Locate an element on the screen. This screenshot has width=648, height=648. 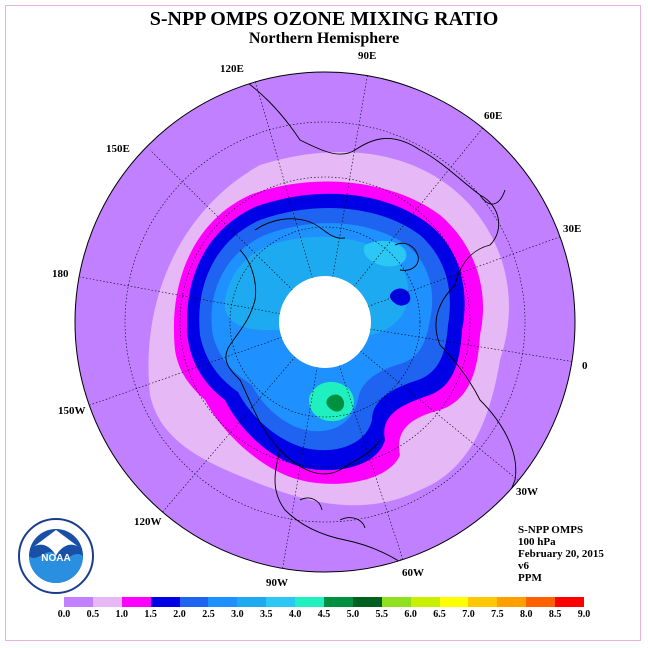
noaa-logo: NOAA is located at coordinates (56, 556).